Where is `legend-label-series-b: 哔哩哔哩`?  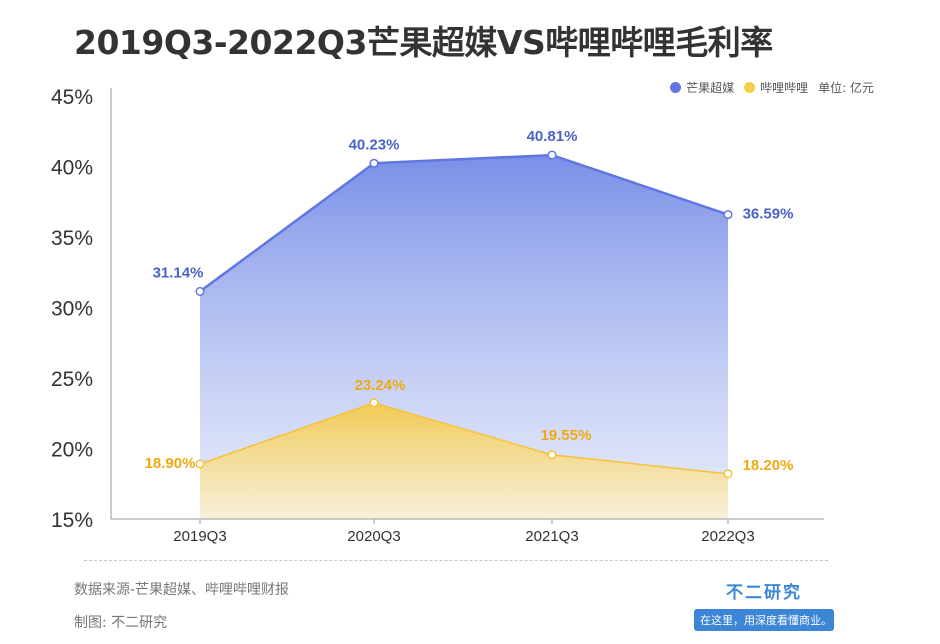
legend-label-series-b: 哔哩哔哩 is located at coordinates (784, 88).